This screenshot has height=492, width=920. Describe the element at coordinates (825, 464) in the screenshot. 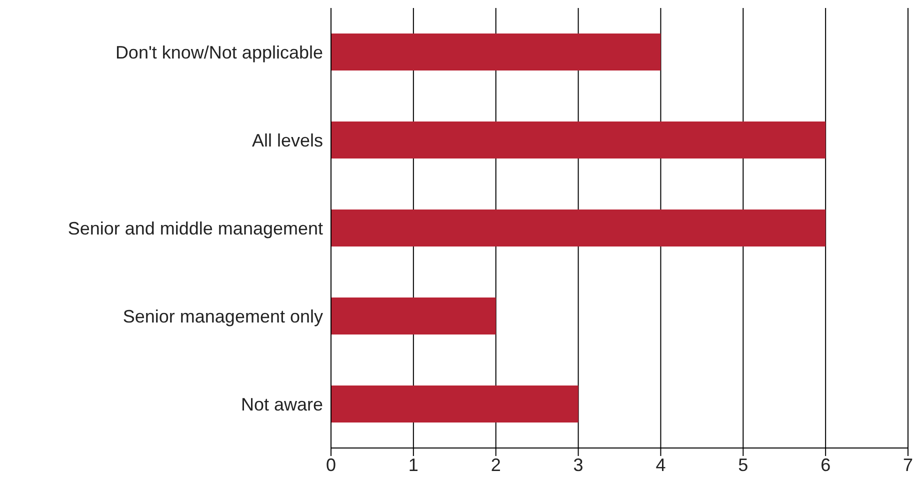

I see `x-tick-label: 6` at that location.